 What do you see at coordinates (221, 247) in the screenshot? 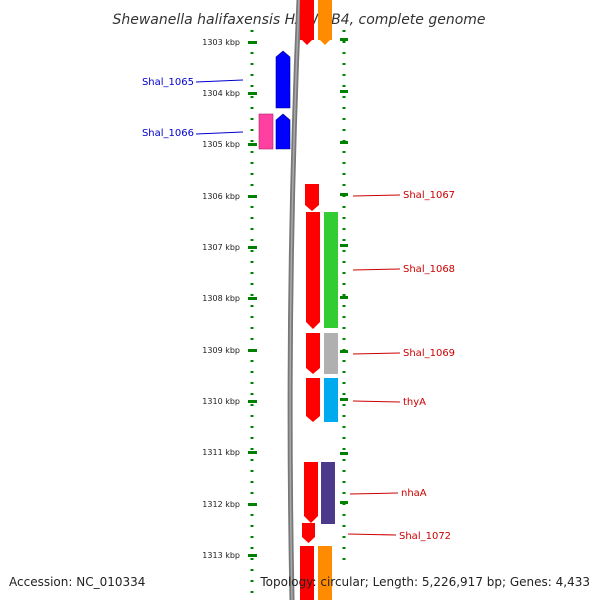
I see `tick-label: 1307 kbp` at bounding box center [221, 247].